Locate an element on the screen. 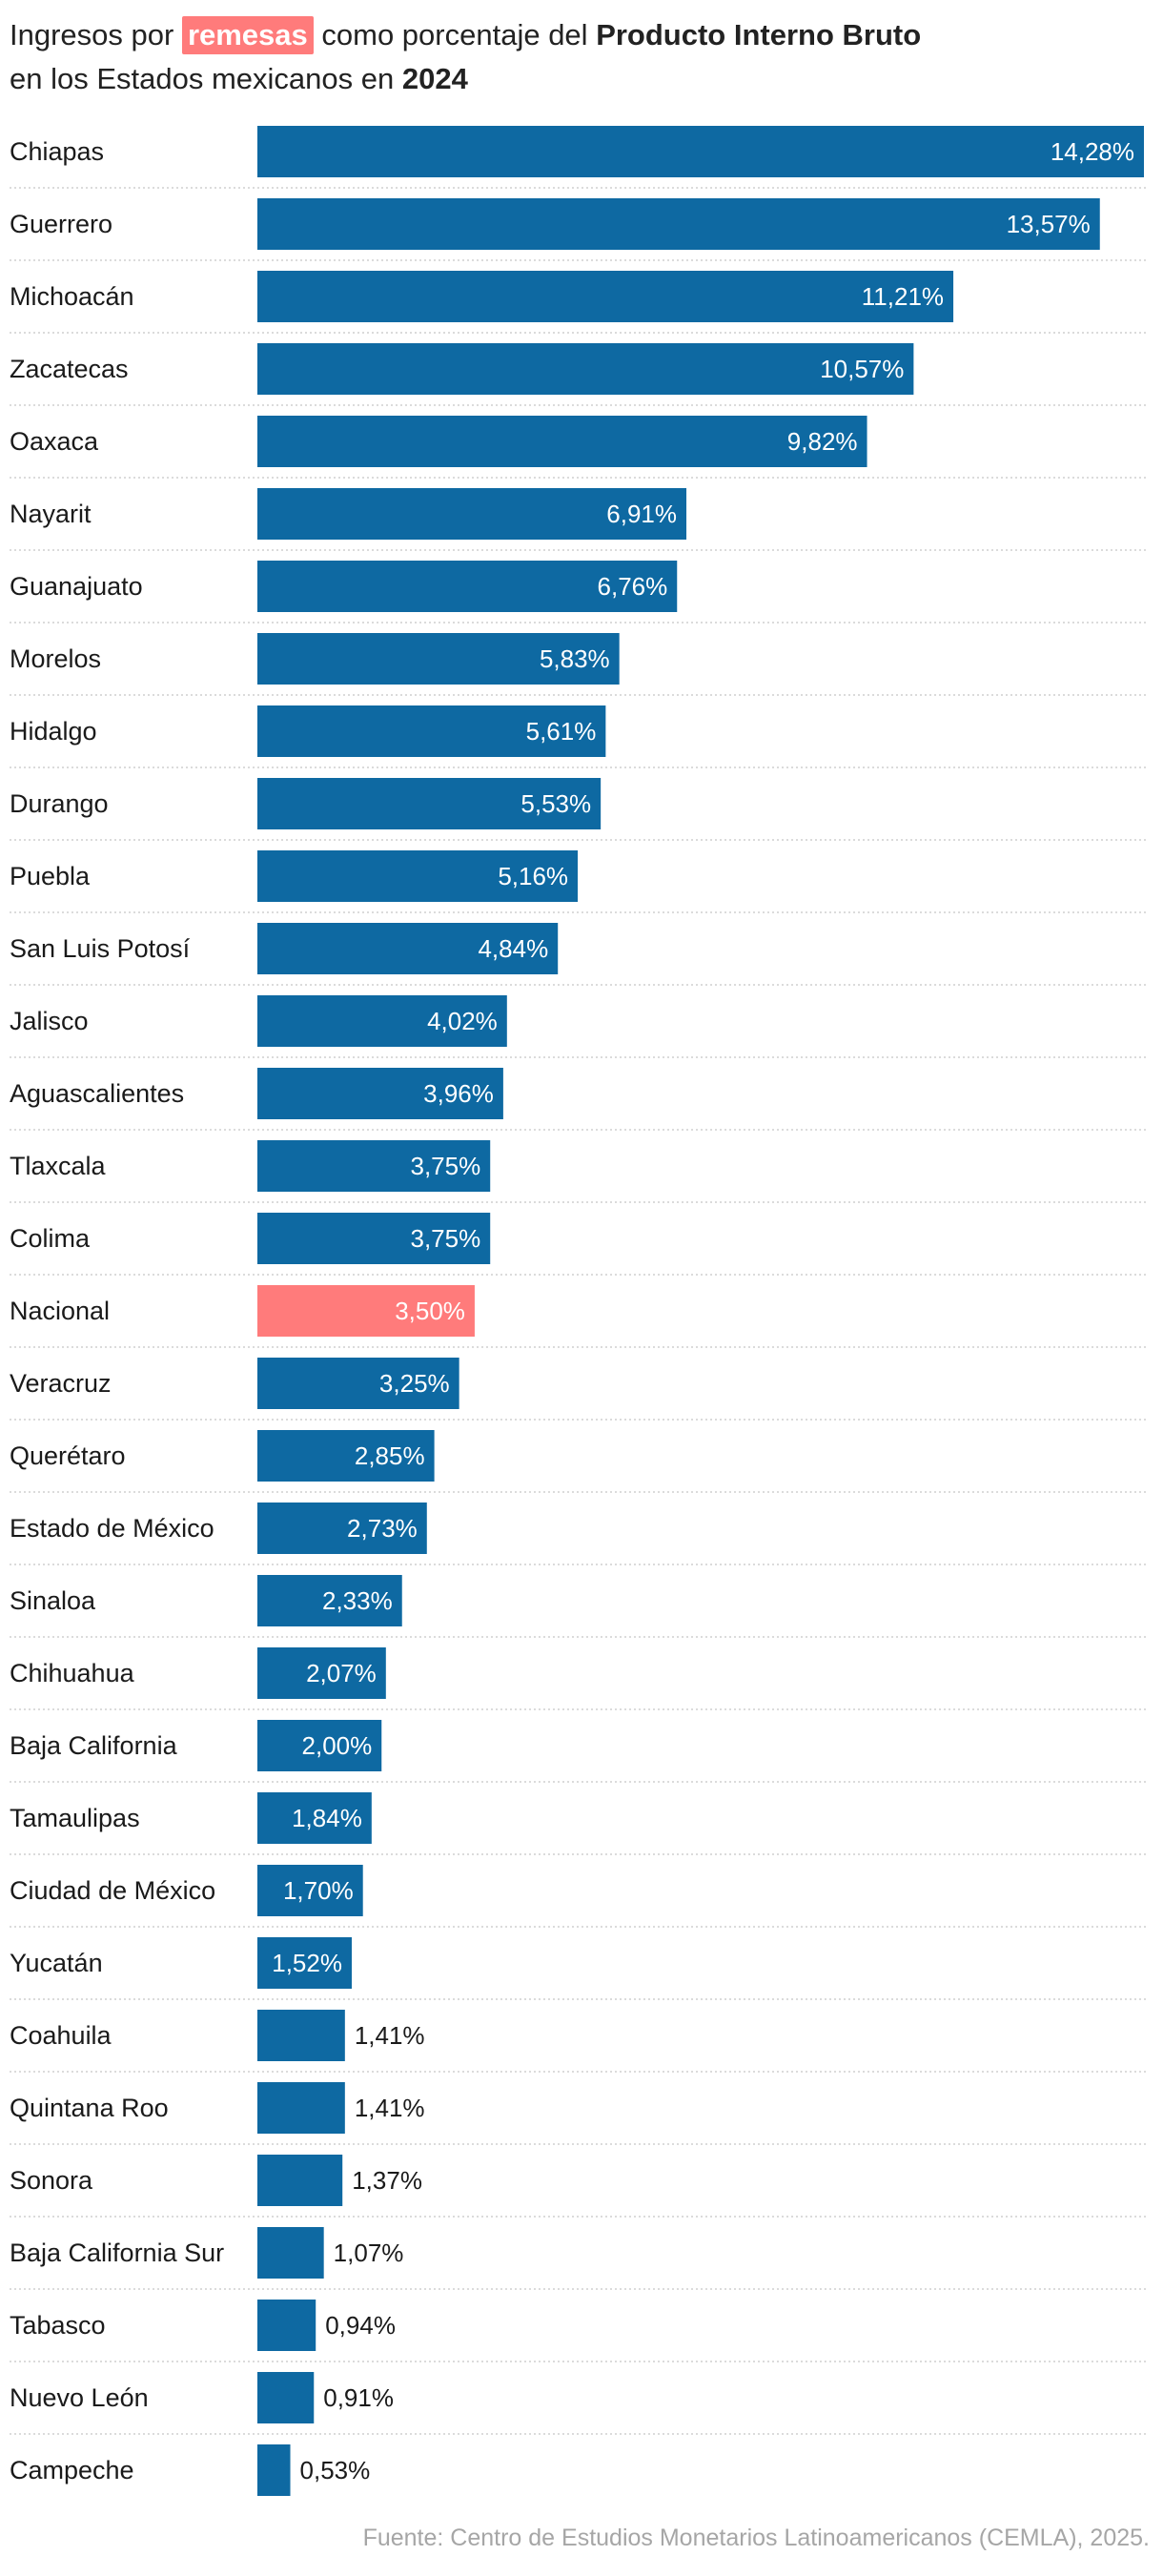 The width and height of the screenshot is (1163, 2576). category-label: Hidalgo is located at coordinates (53, 731).